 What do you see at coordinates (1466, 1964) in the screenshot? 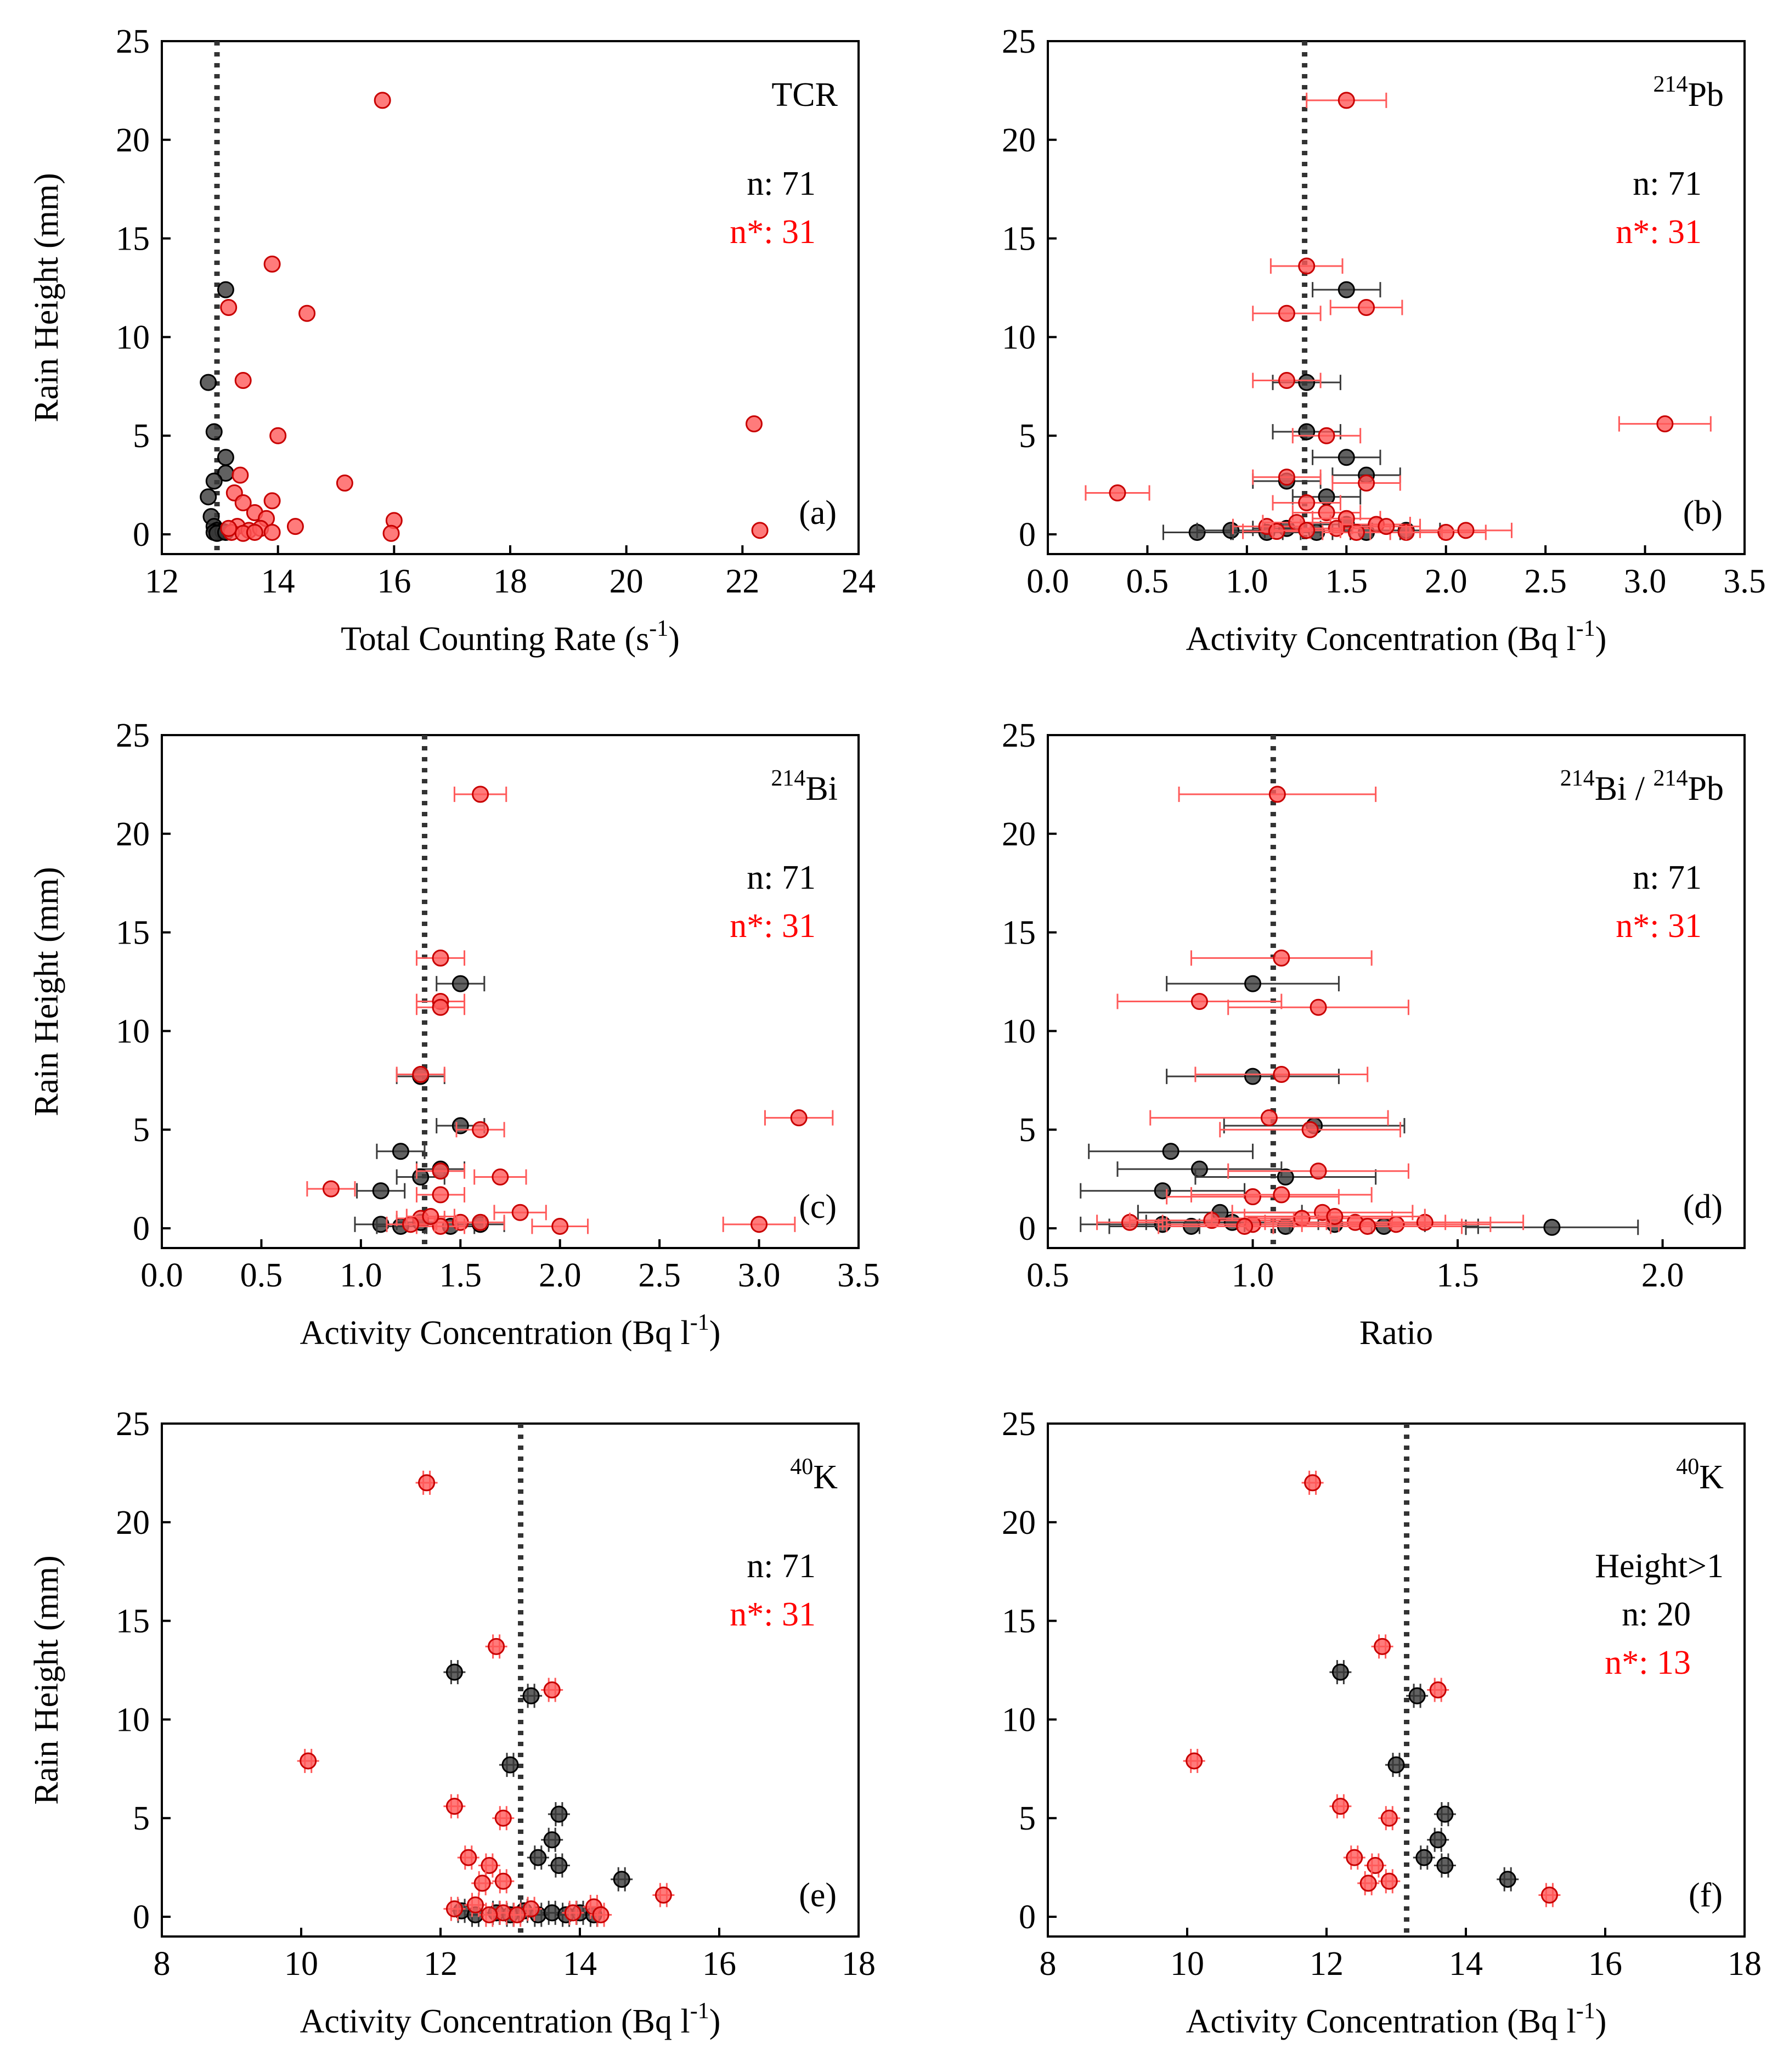
I see `x-tick-label: 14` at bounding box center [1466, 1964].